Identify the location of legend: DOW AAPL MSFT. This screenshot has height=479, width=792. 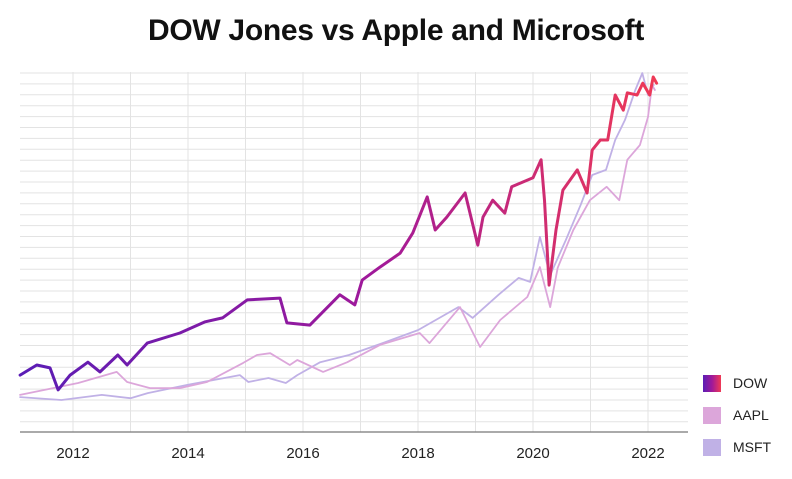
(737, 422).